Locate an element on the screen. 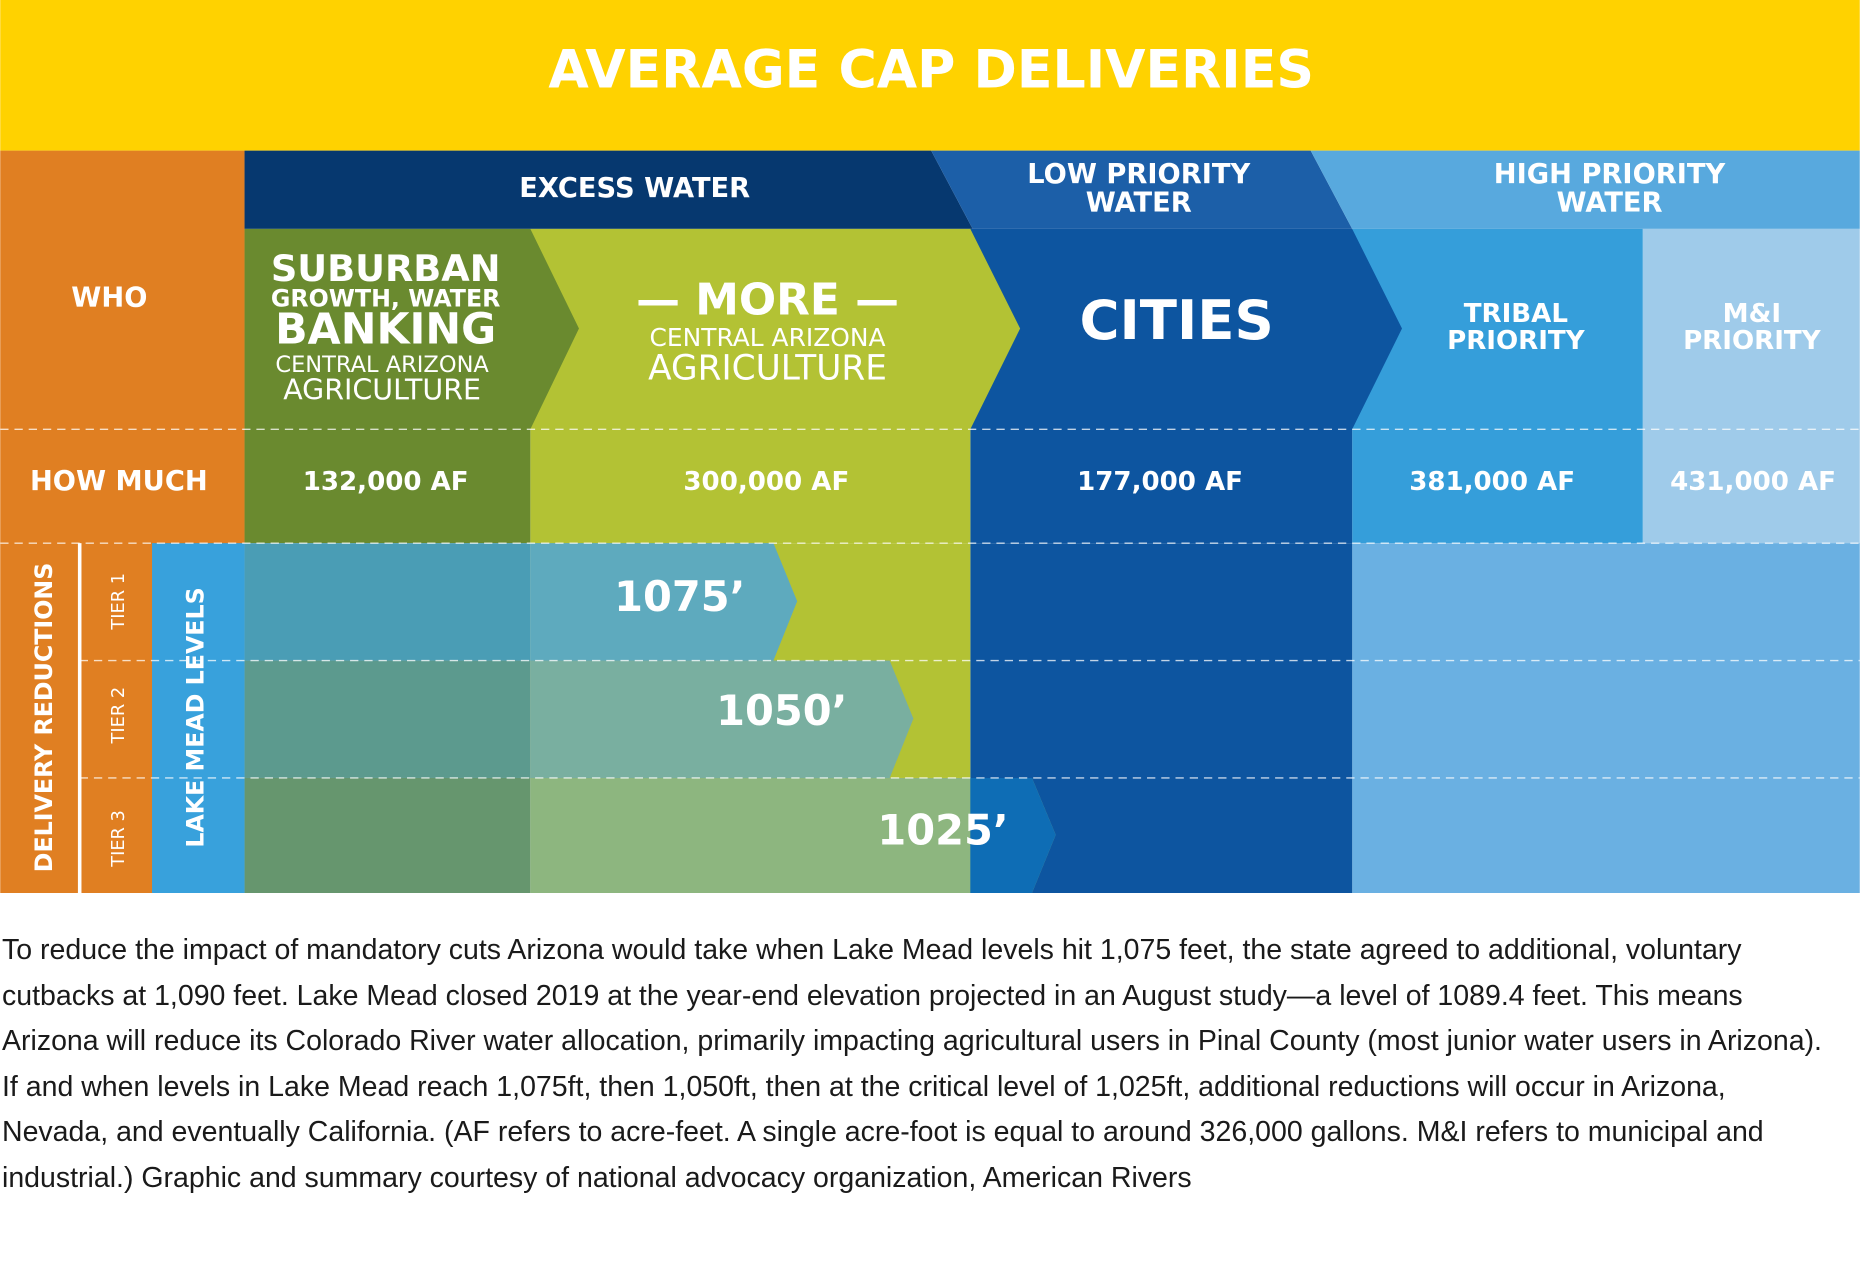 The width and height of the screenshot is (1860, 1284). title: AVERAGE CAP DELIVERIES is located at coordinates (931, 71).